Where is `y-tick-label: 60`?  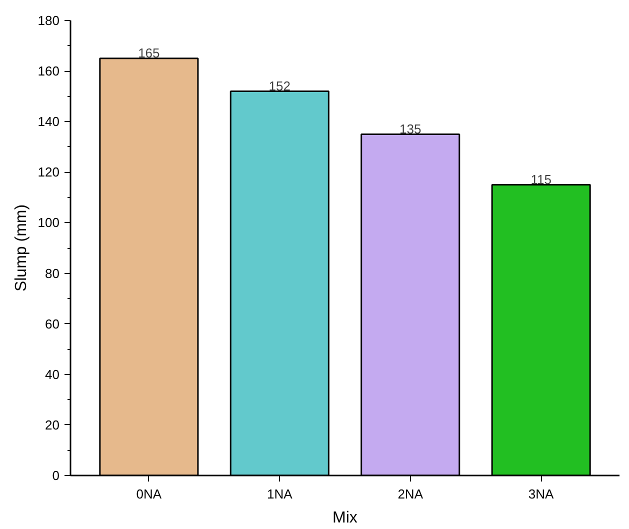 y-tick-label: 60 is located at coordinates (52, 324).